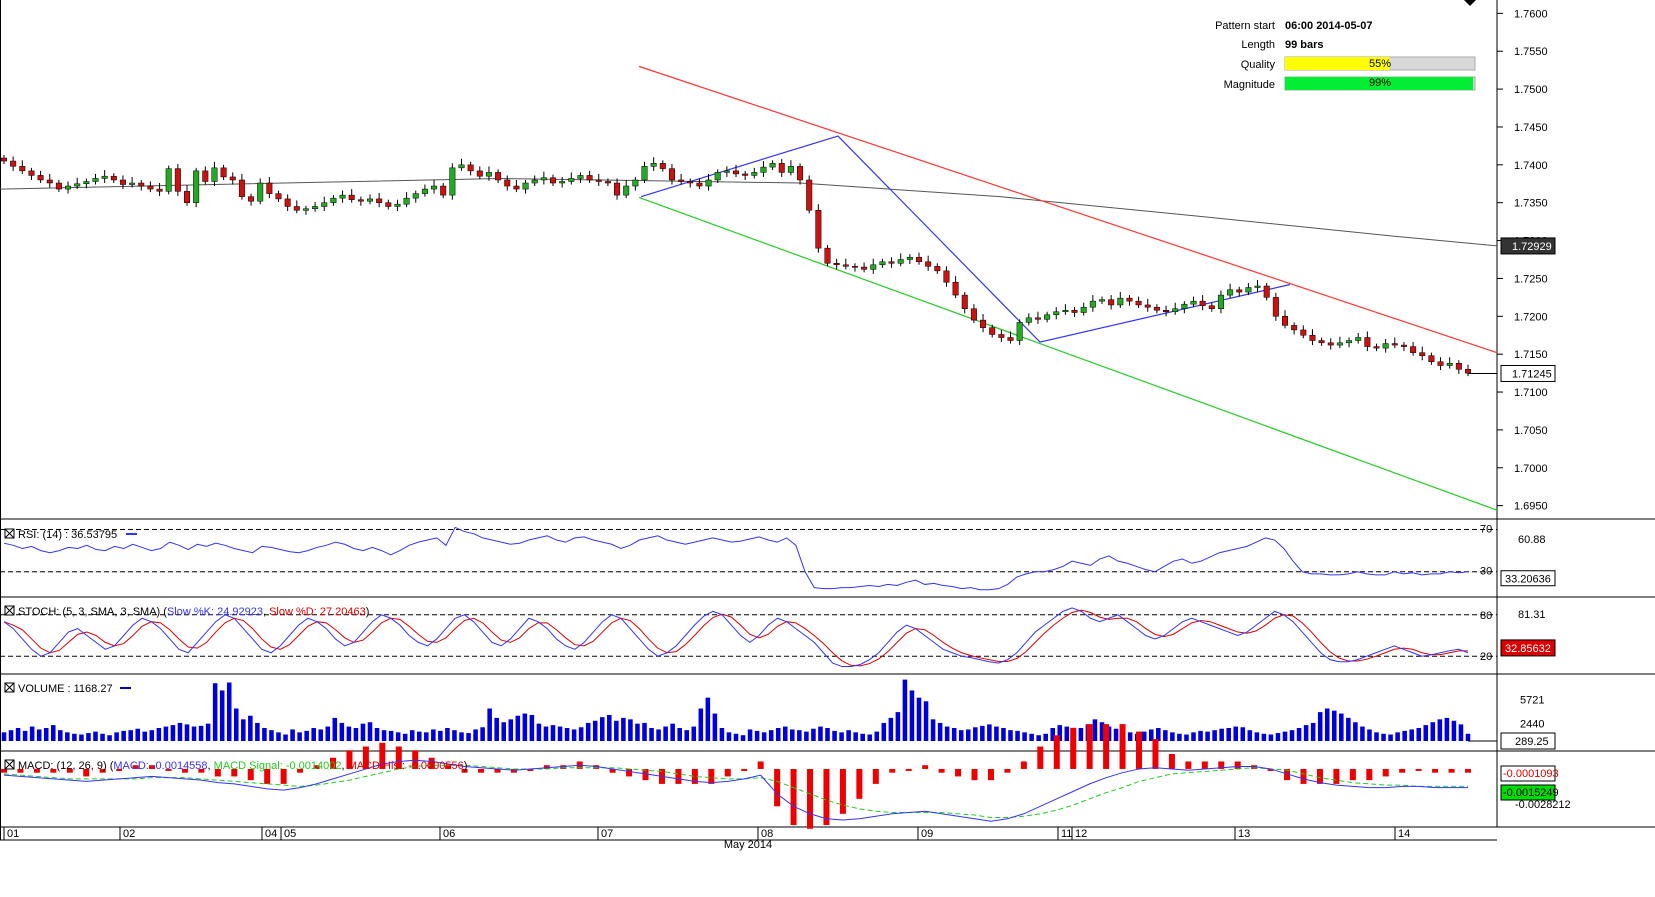  Describe the element at coordinates (736, 637) in the screenshot. I see `stoch-k-line` at that location.